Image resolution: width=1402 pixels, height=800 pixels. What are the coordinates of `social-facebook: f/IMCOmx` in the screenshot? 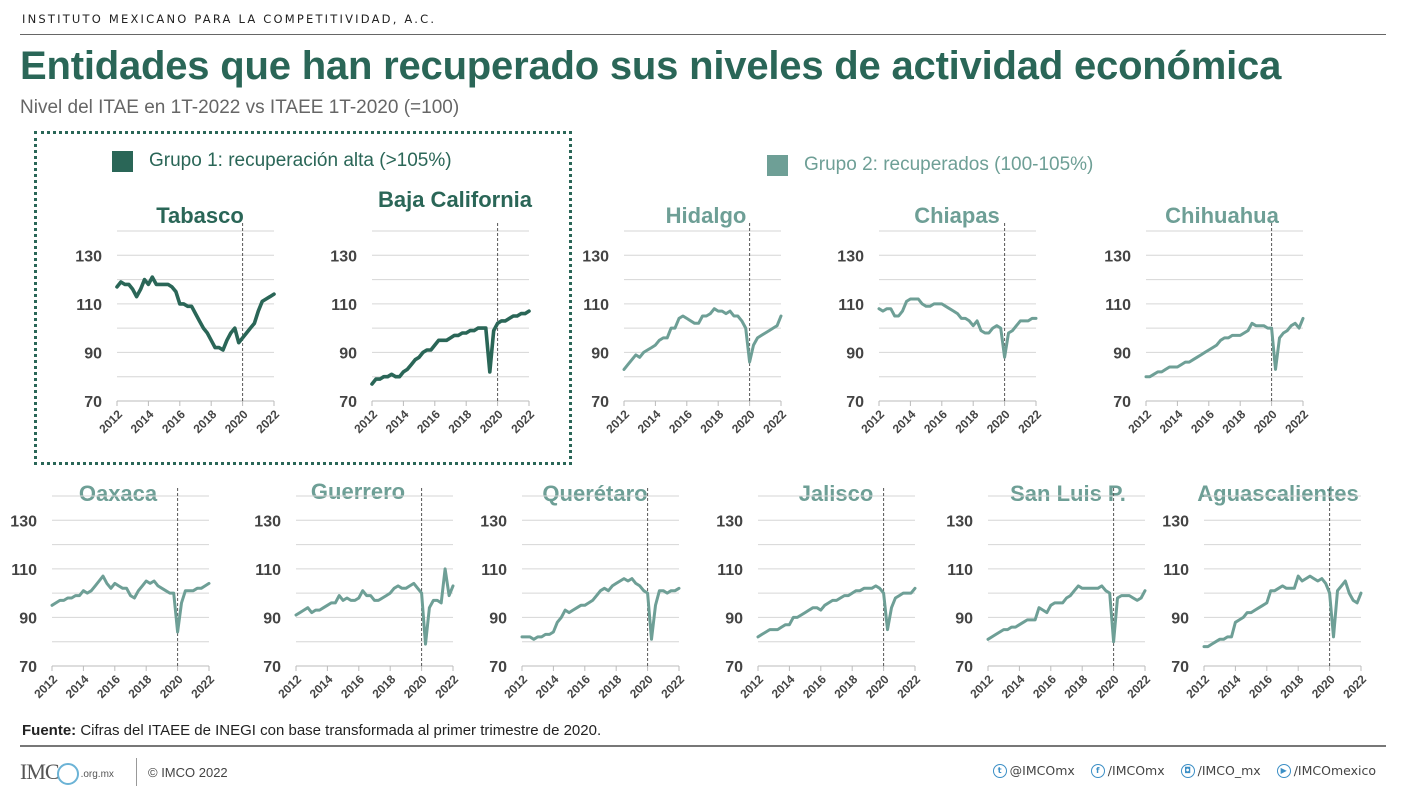 It's located at (1127, 770).